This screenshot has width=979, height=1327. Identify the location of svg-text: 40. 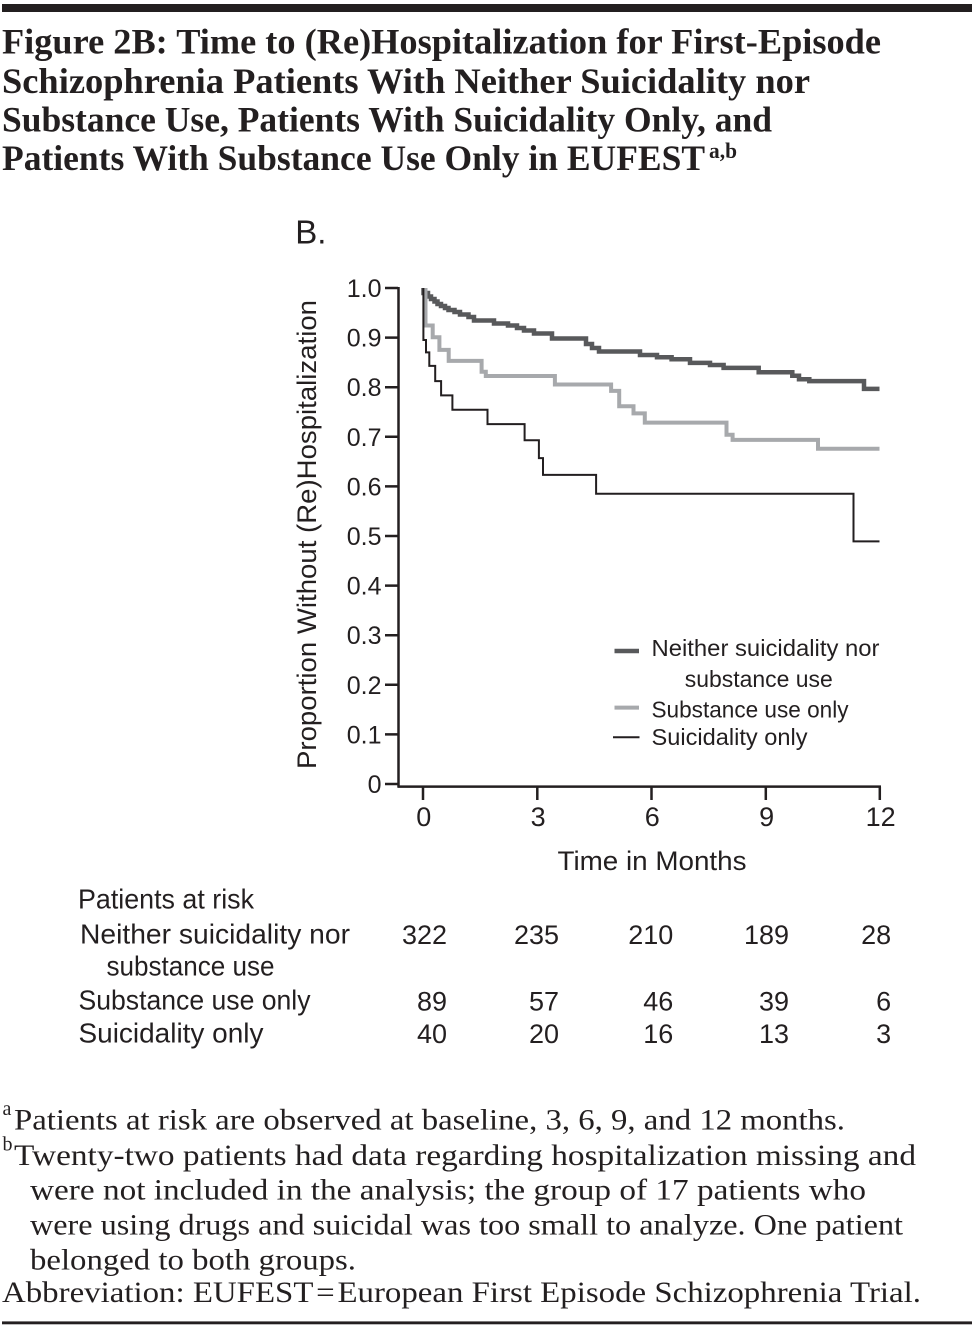
(432, 1034).